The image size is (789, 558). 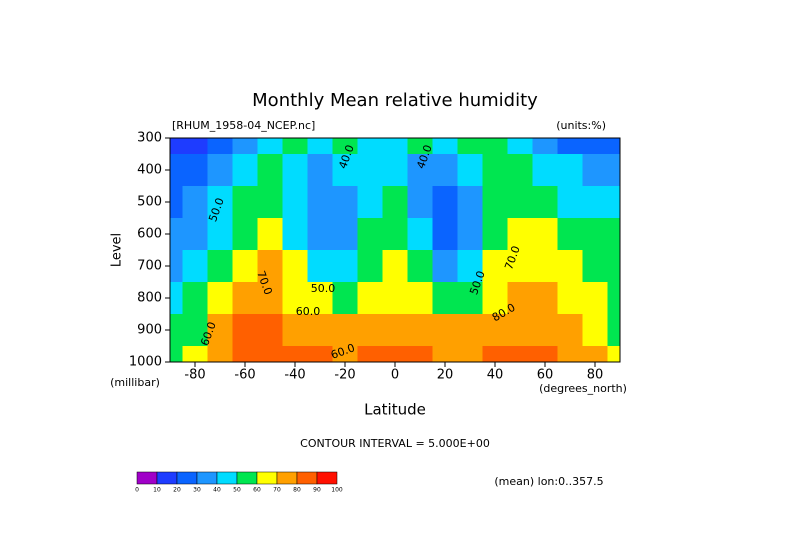 What do you see at coordinates (277, 490) in the screenshot?
I see `colorbar-label: 70` at bounding box center [277, 490].